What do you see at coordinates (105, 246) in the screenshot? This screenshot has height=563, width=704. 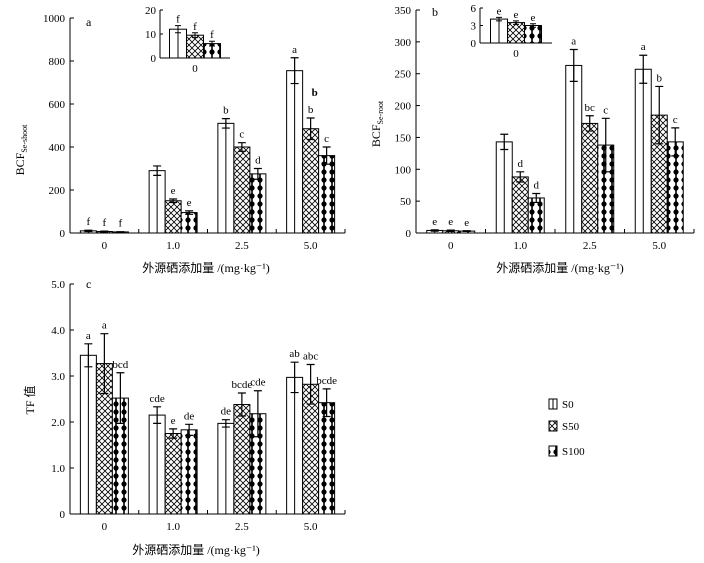 I see `panel-a-x-tick-label: 0` at bounding box center [105, 246].